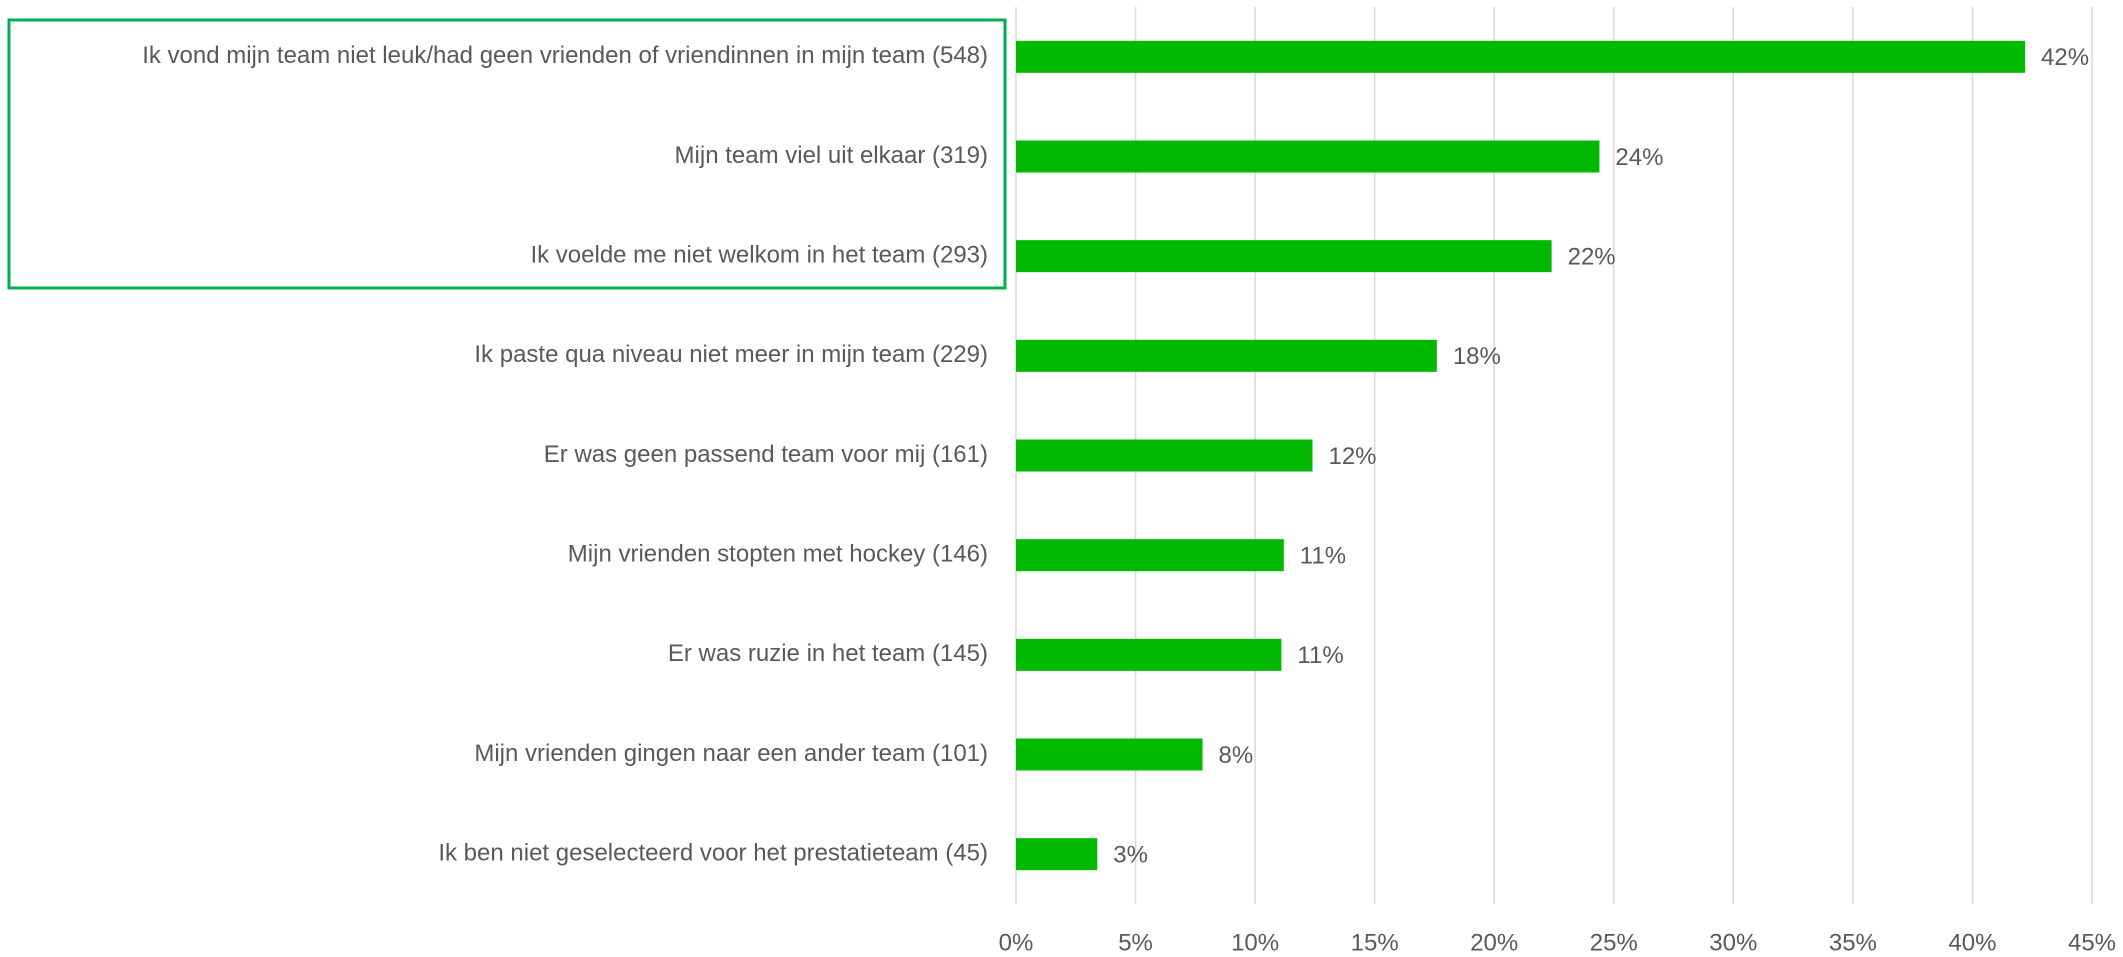 The height and width of the screenshot is (957, 2123). I want to click on category-label: Er was ruzie in het team (145), so click(828, 653).